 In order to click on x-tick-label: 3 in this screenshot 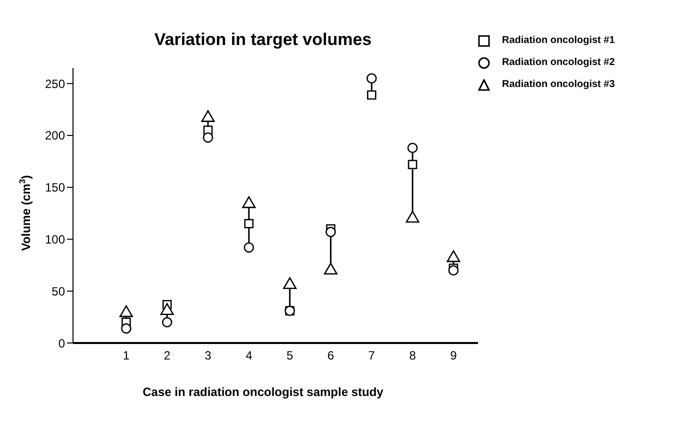, I will do `click(208, 355)`.